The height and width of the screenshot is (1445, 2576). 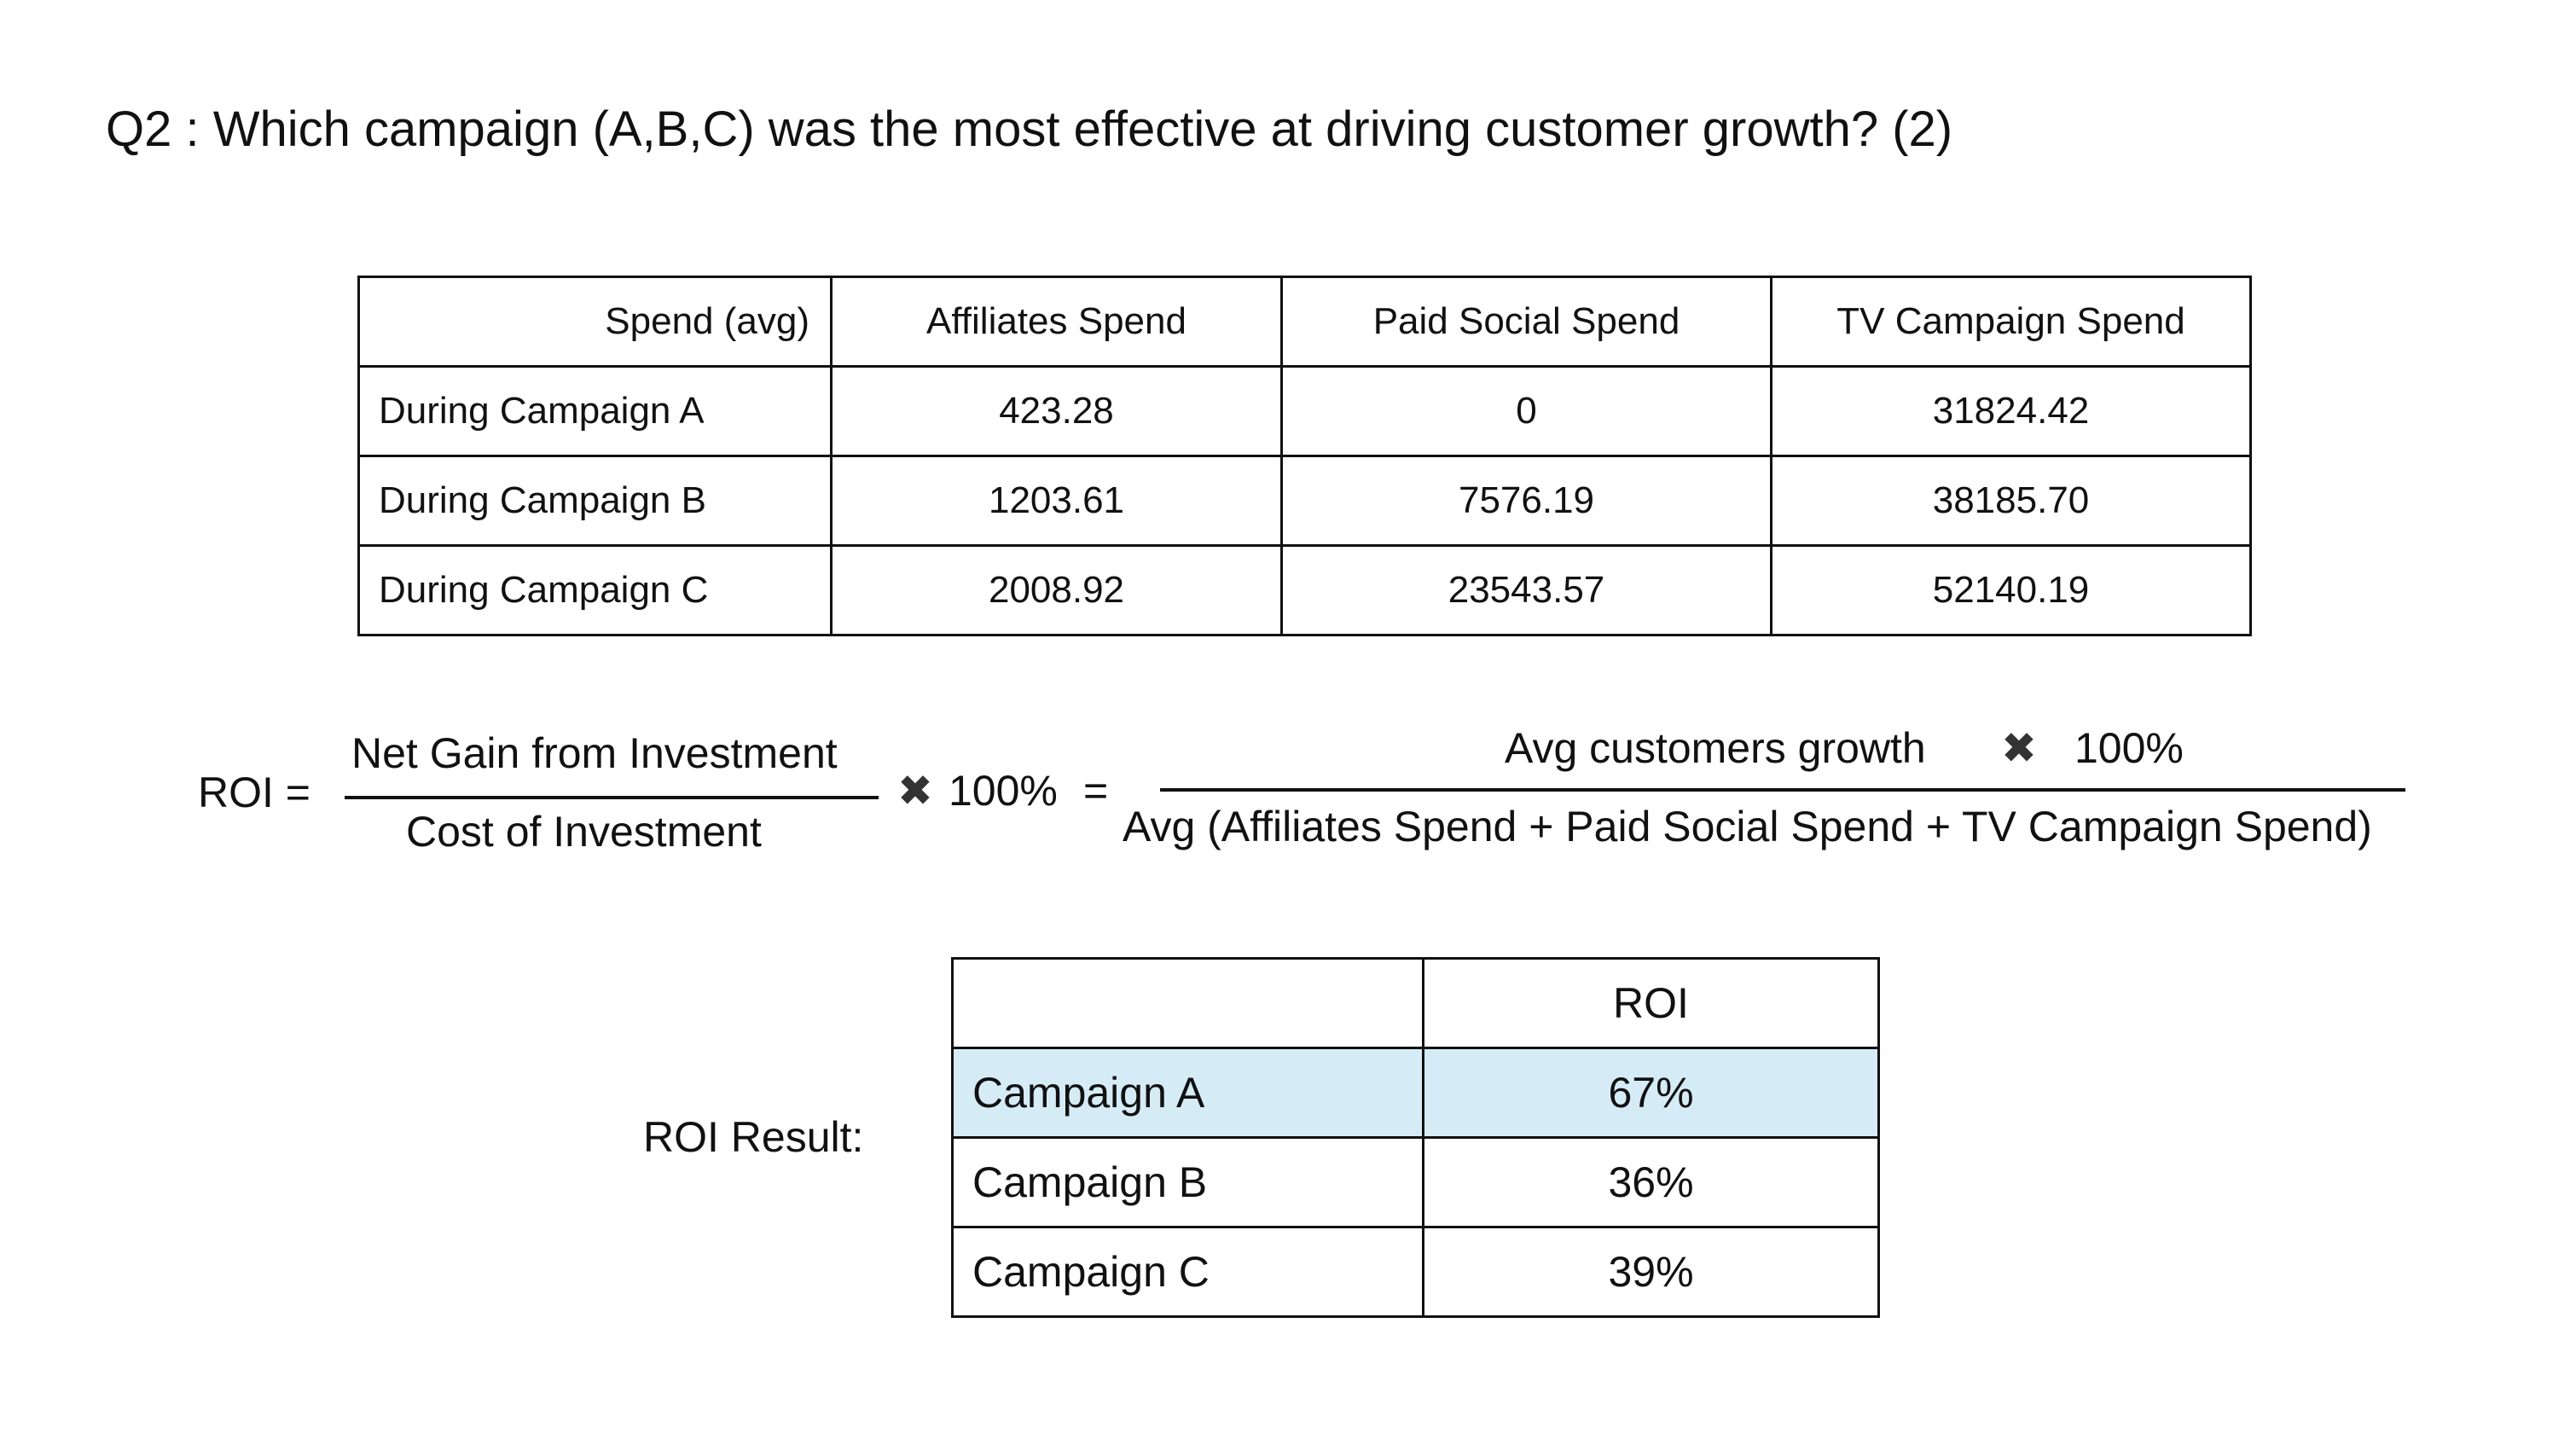 I want to click on roi-value: 67%, so click(x=1651, y=1093).